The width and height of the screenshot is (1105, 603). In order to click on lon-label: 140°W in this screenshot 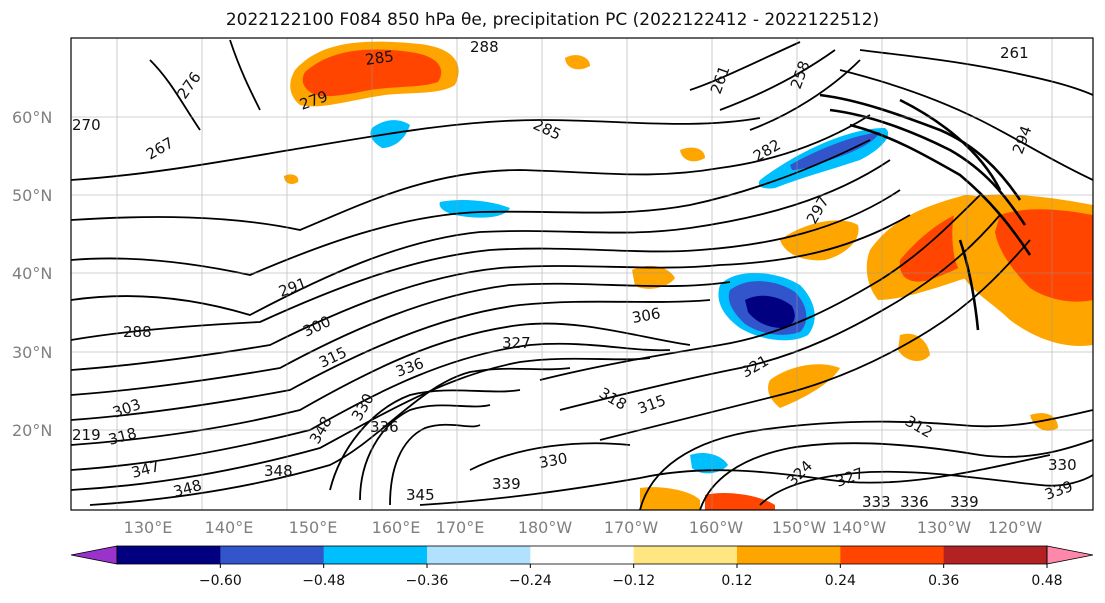, I will do `click(859, 527)`.